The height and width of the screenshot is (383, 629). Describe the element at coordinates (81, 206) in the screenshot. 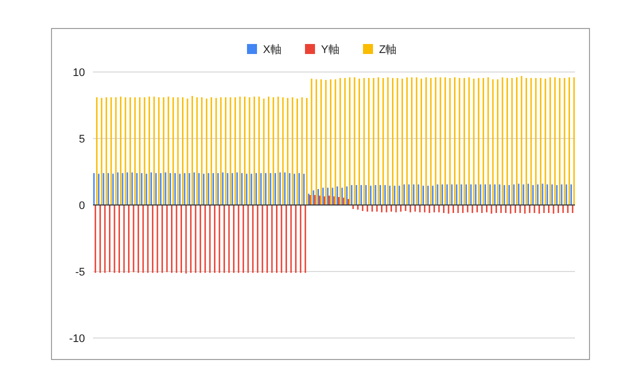

I see `y-tick-label: 0` at that location.